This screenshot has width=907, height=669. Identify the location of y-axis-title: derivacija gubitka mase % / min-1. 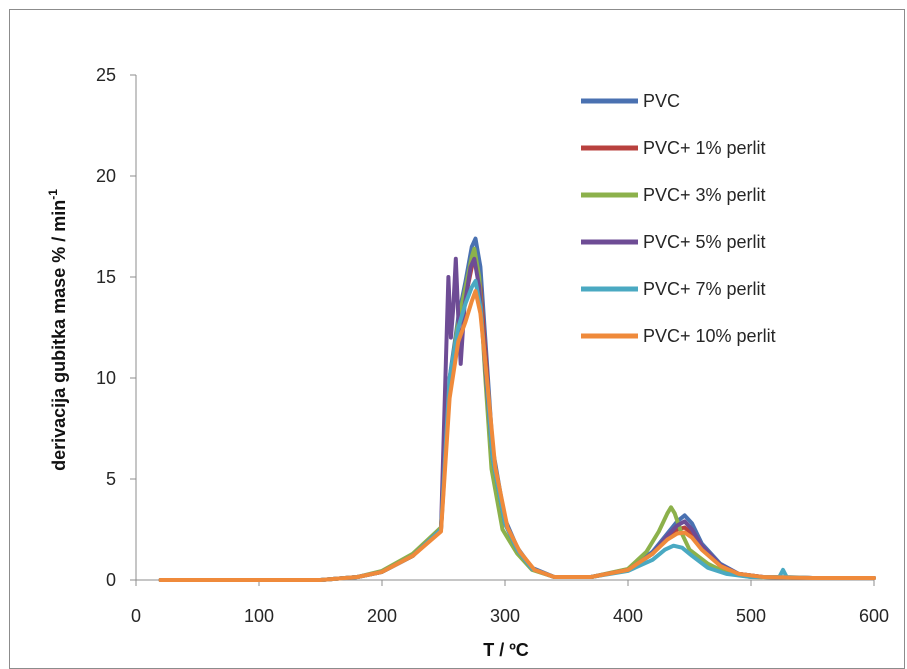
(57, 330).